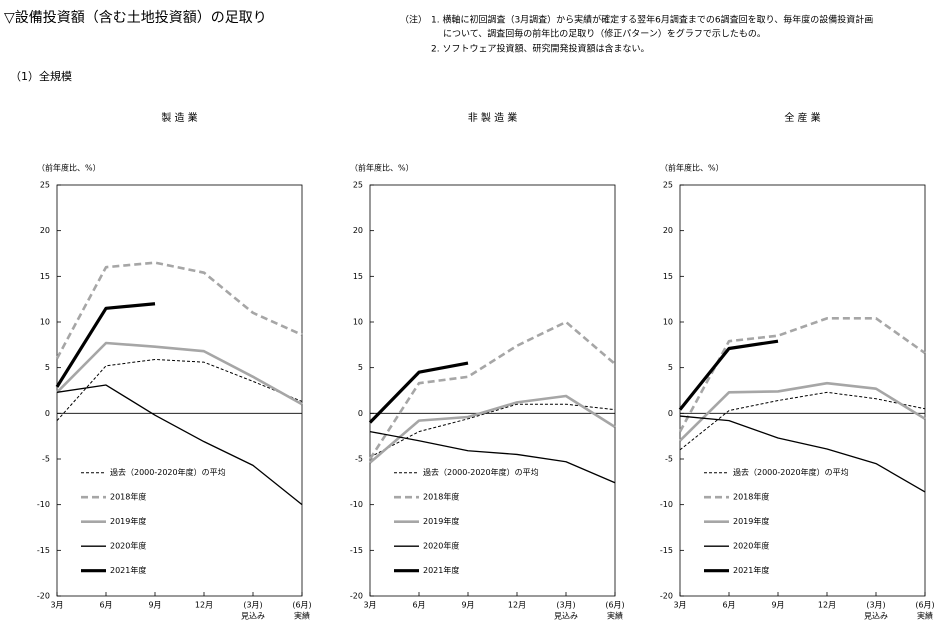  Describe the element at coordinates (802, 117) in the screenshot. I see `chart-title: 全 産 業` at that location.